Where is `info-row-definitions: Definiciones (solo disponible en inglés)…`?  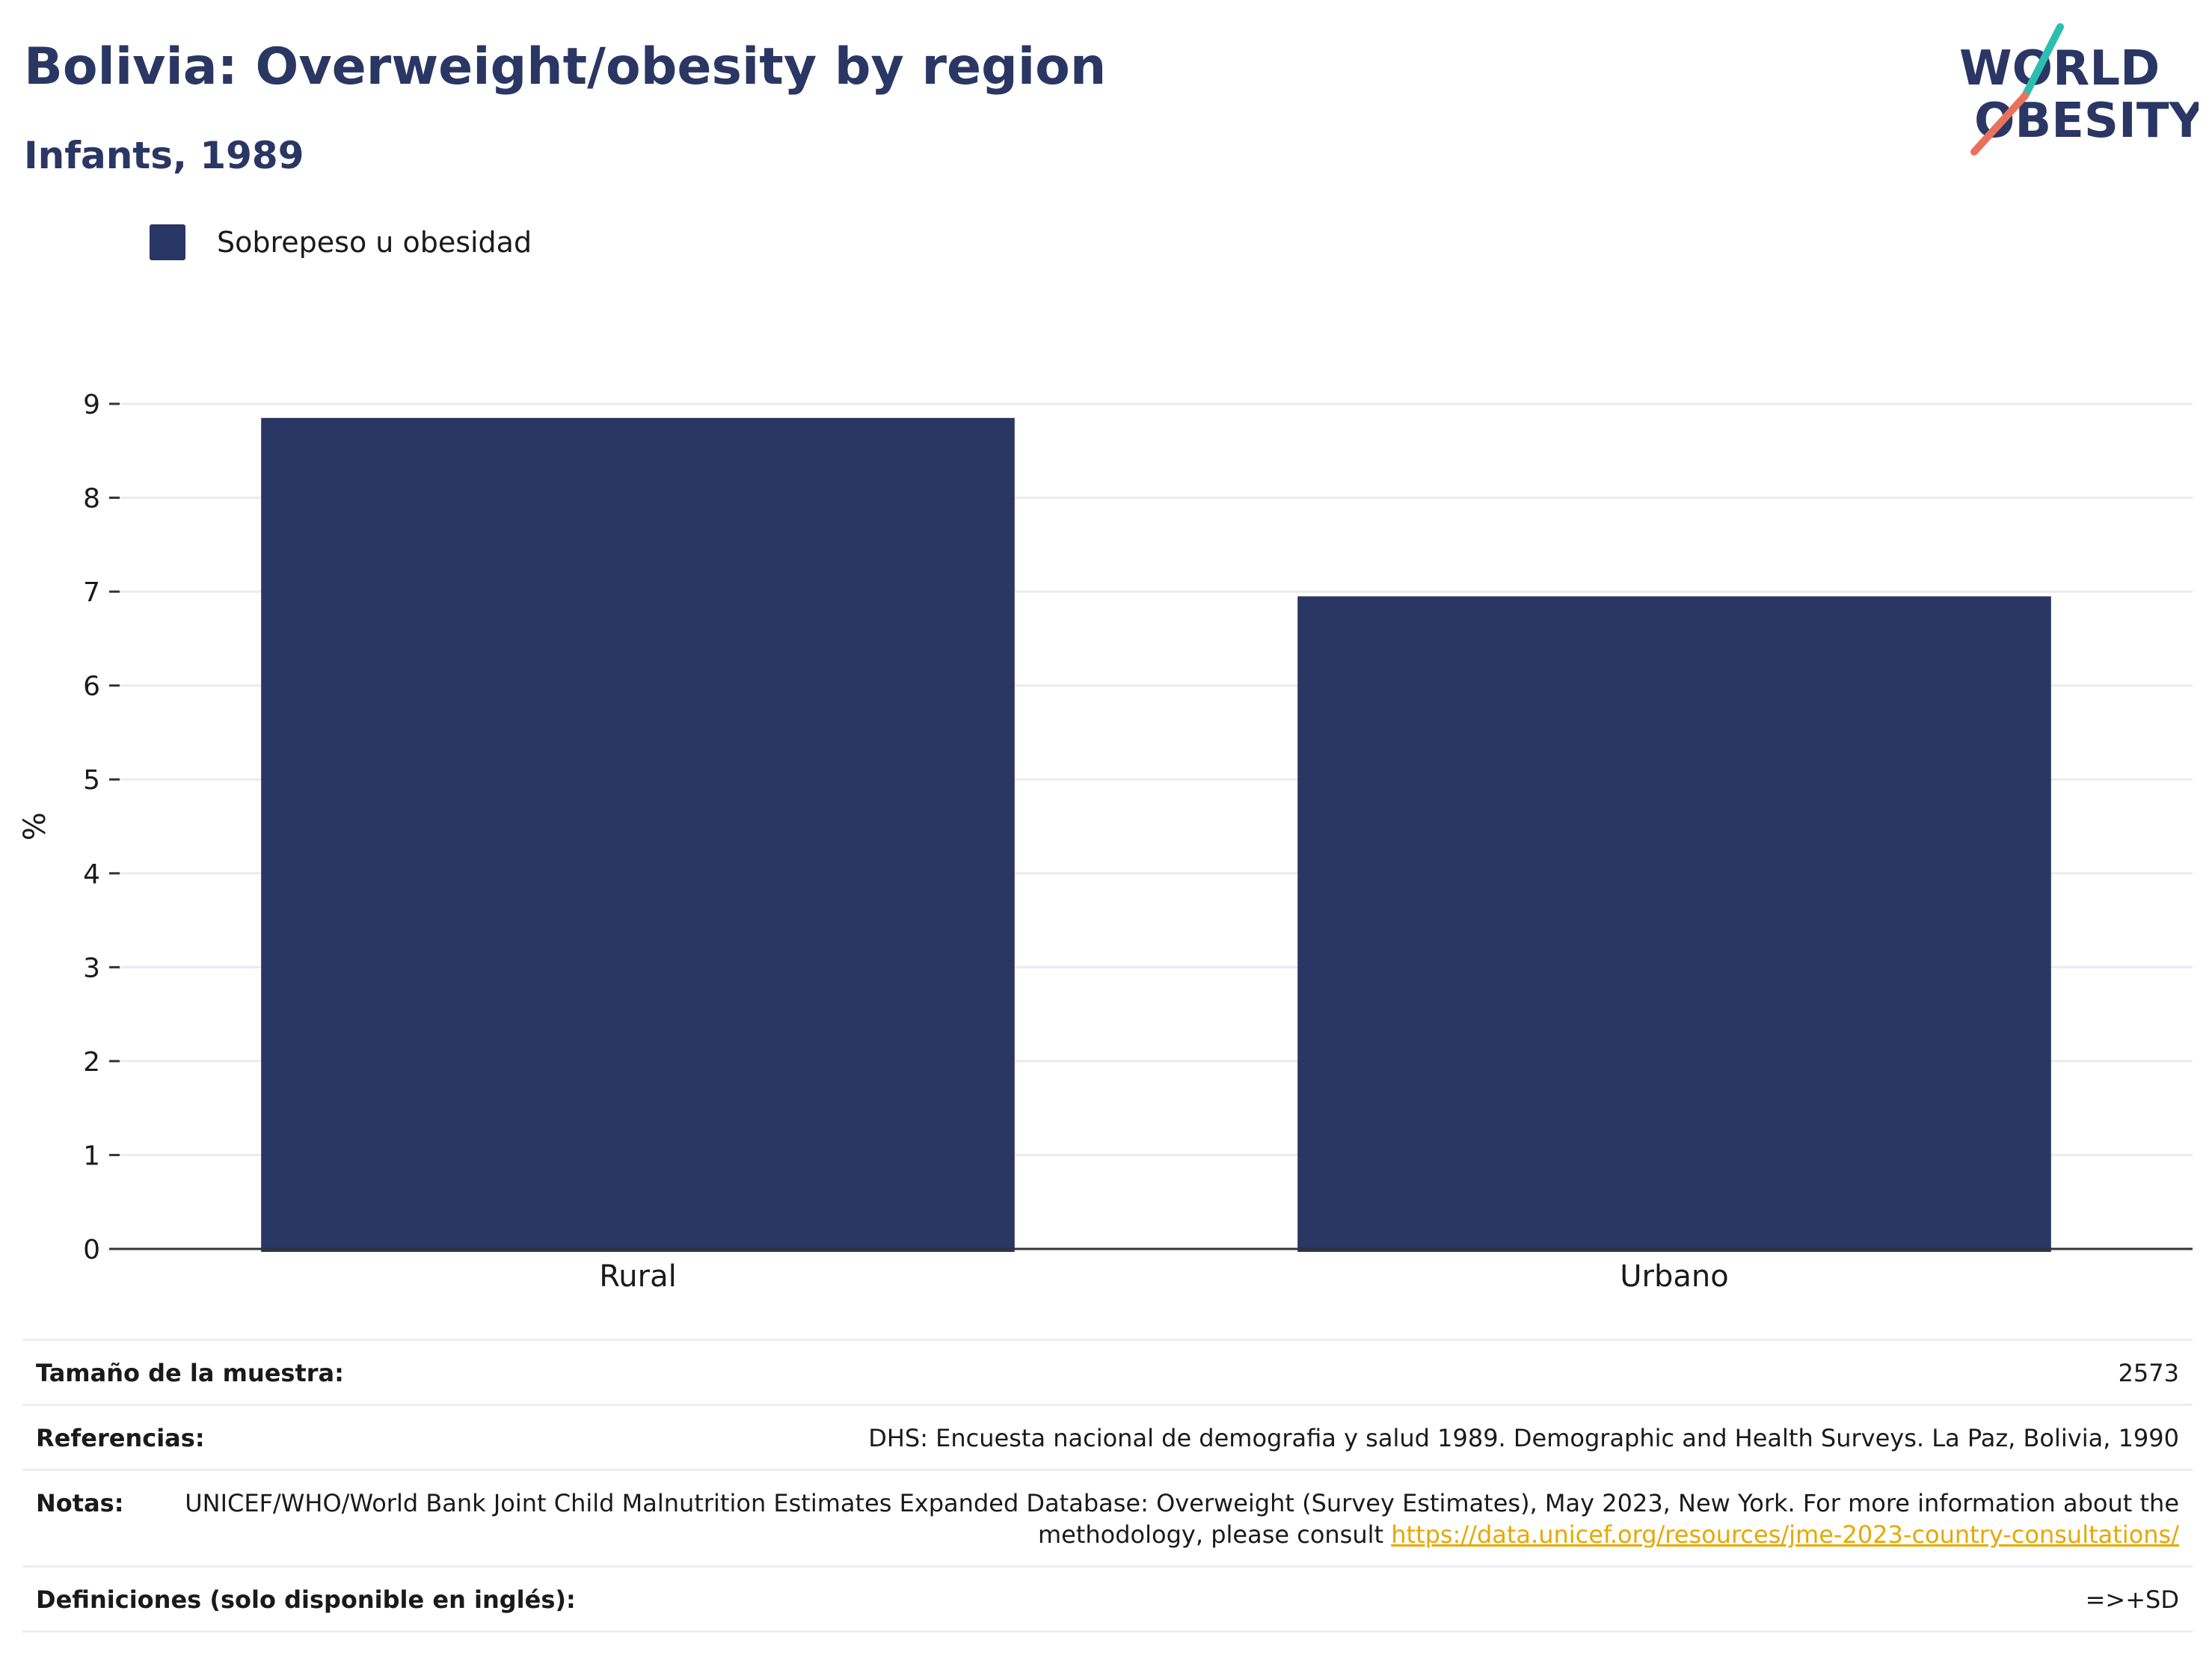
info-row-definitions: Definiciones (solo disponible en inglés)… is located at coordinates (1107, 1600).